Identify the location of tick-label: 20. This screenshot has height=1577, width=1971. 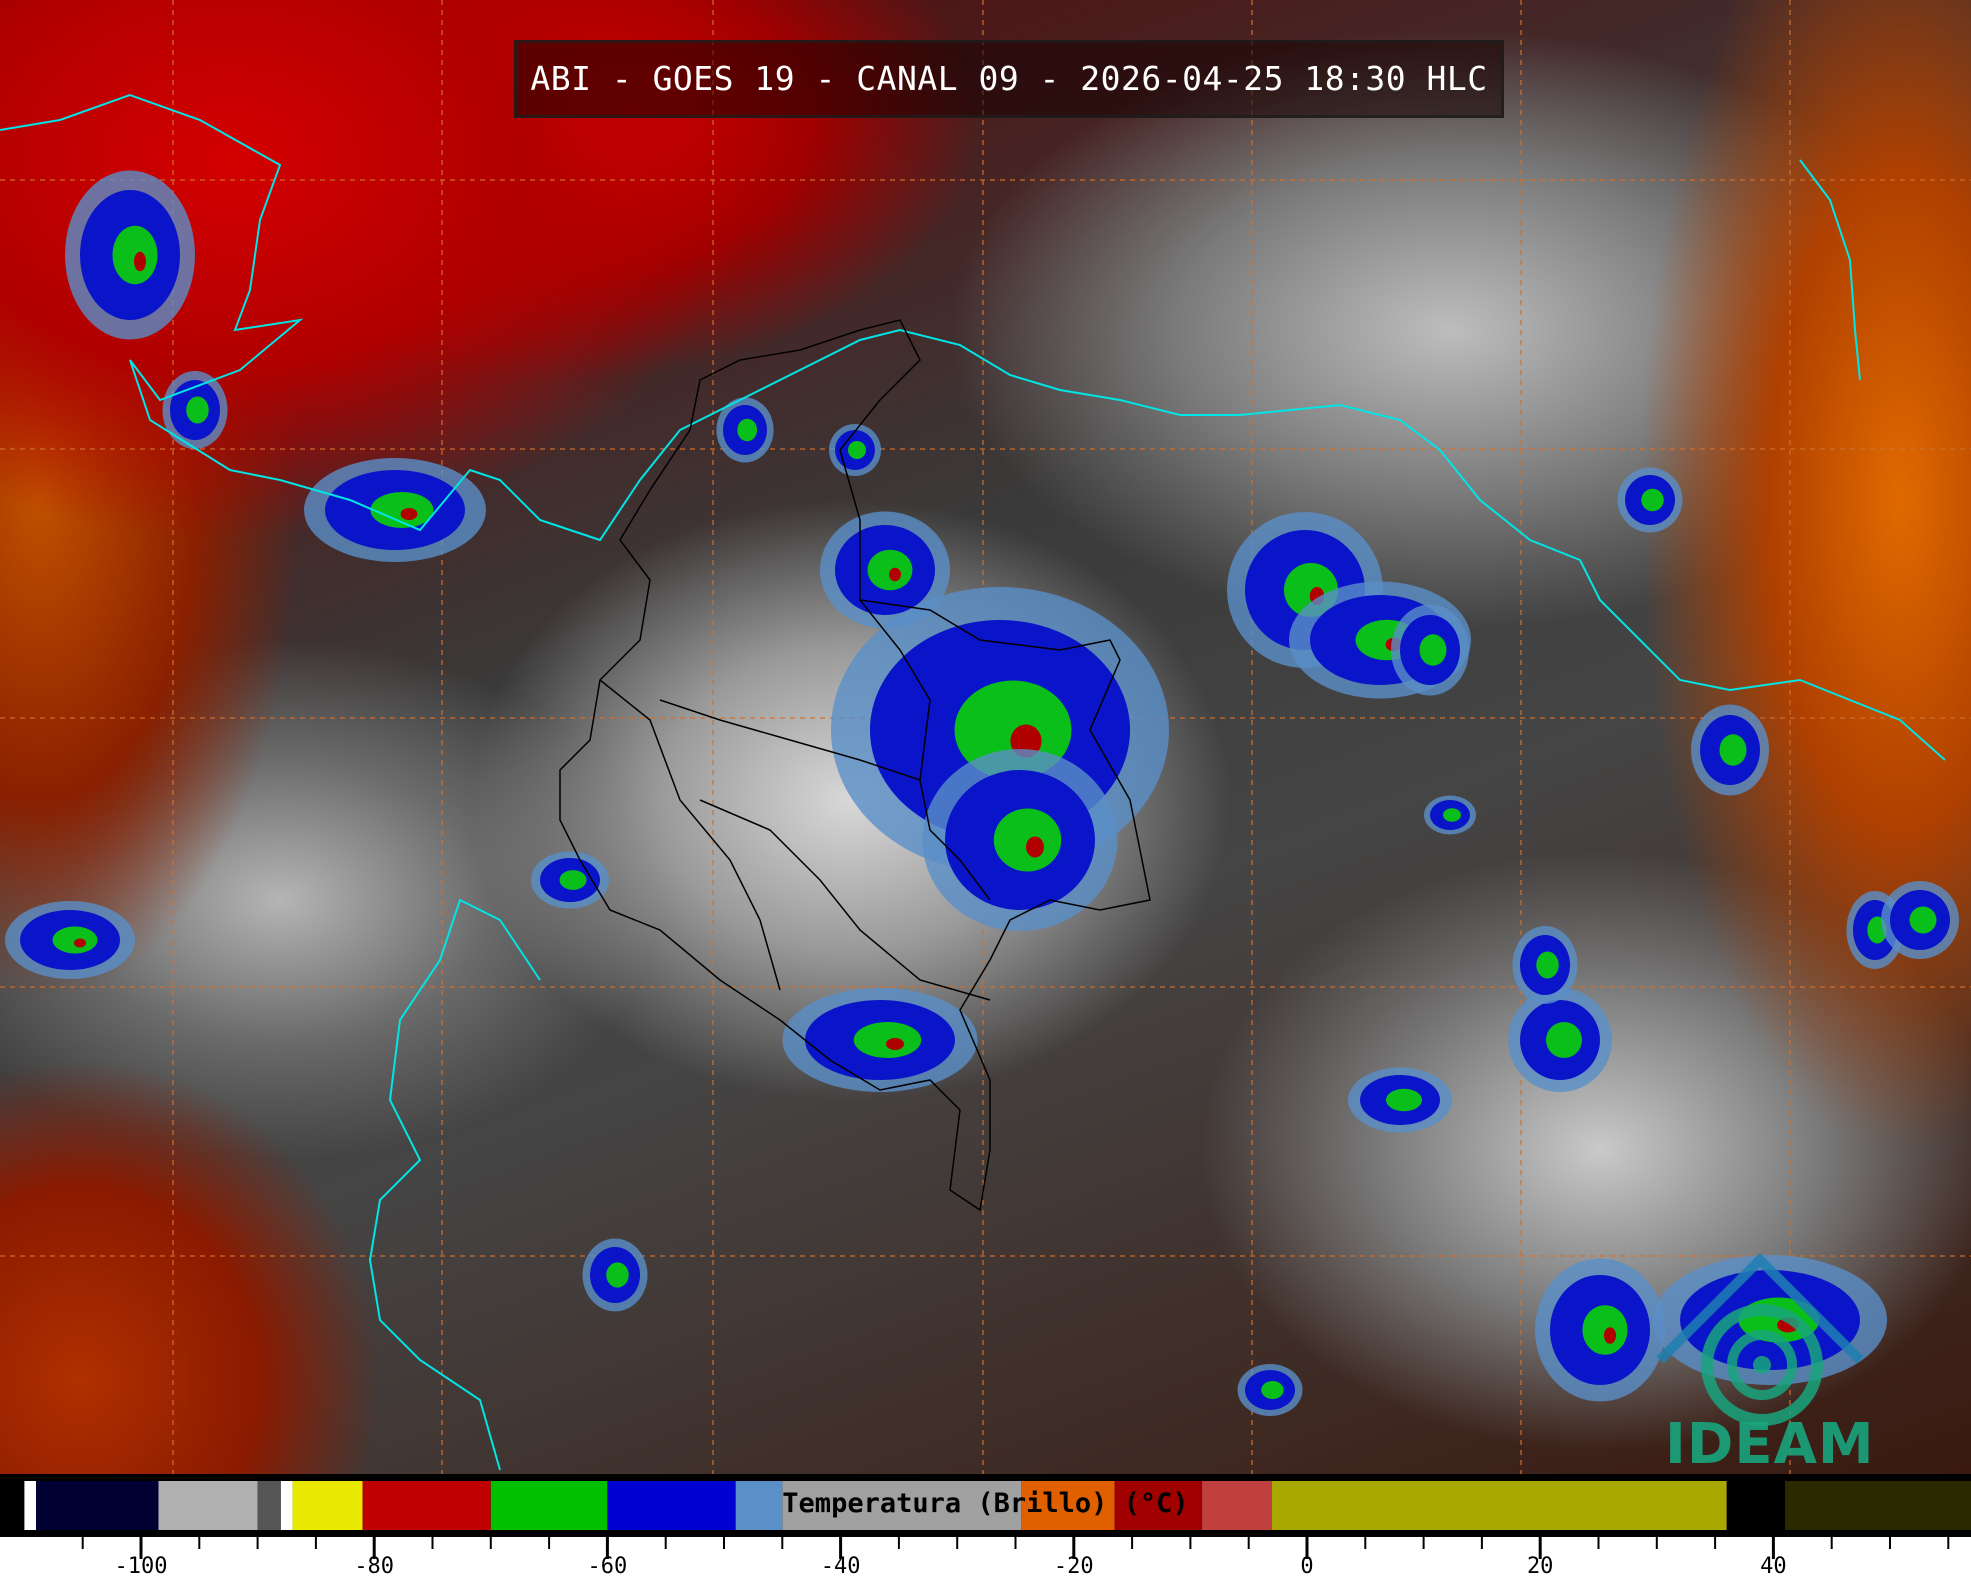
(1540, 1565).